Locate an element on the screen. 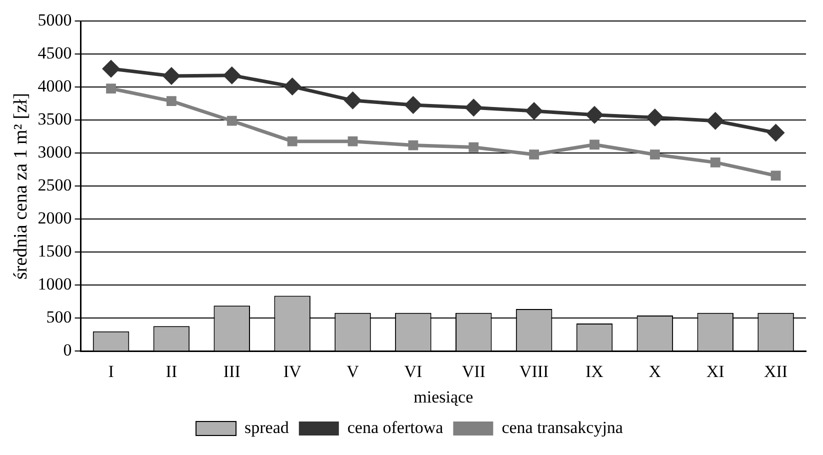  y-tick-label: 1000 is located at coordinates (55, 284).